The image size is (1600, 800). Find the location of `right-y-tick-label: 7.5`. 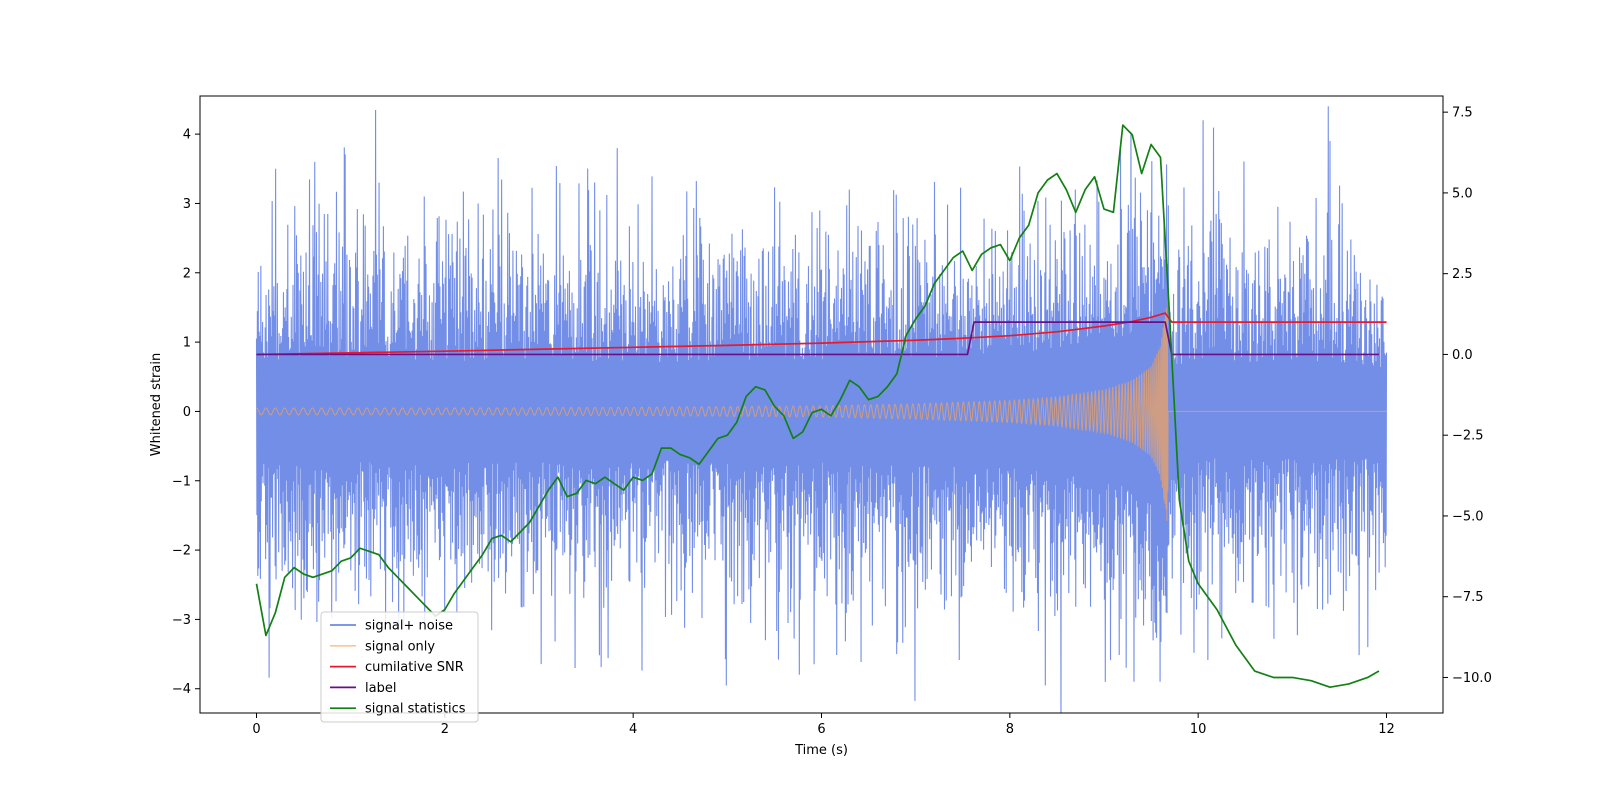

right-y-tick-label: 7.5 is located at coordinates (1462, 113).